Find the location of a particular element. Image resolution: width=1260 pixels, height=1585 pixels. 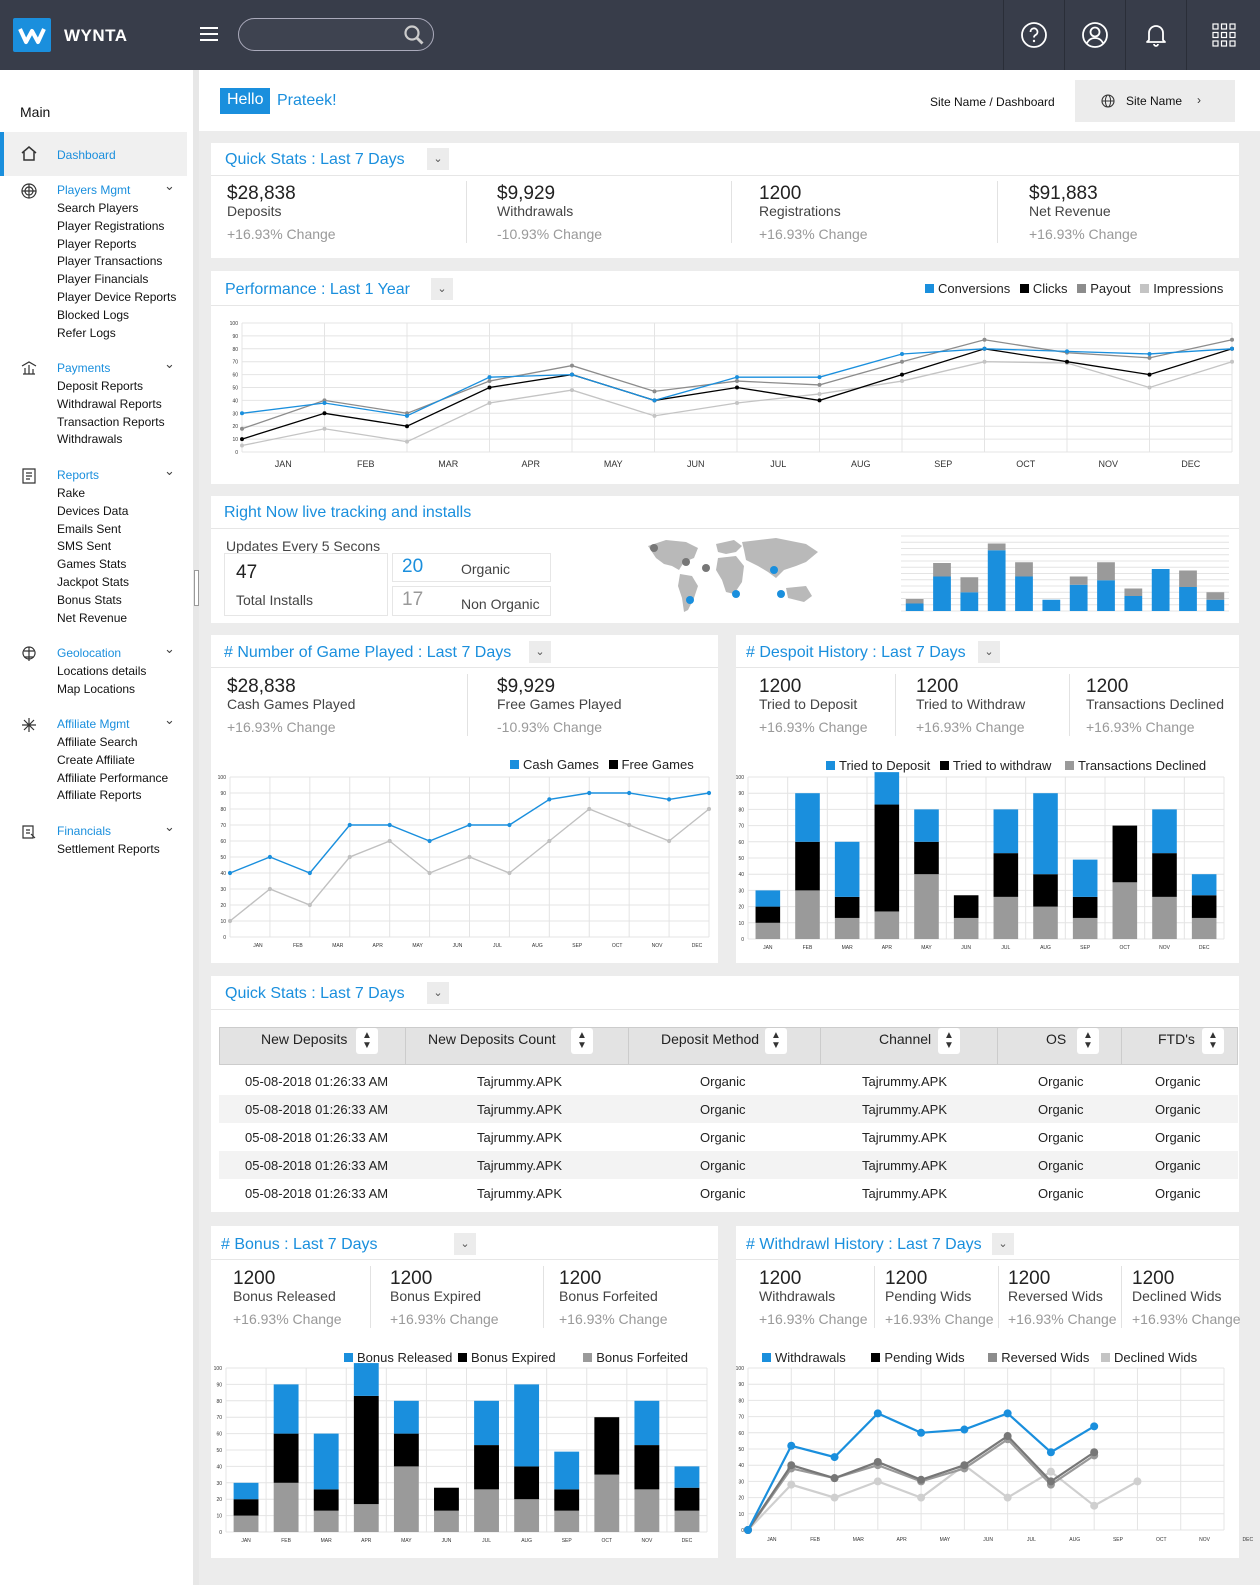

sidebar-group-label: Financials is located at coordinates (84, 831).